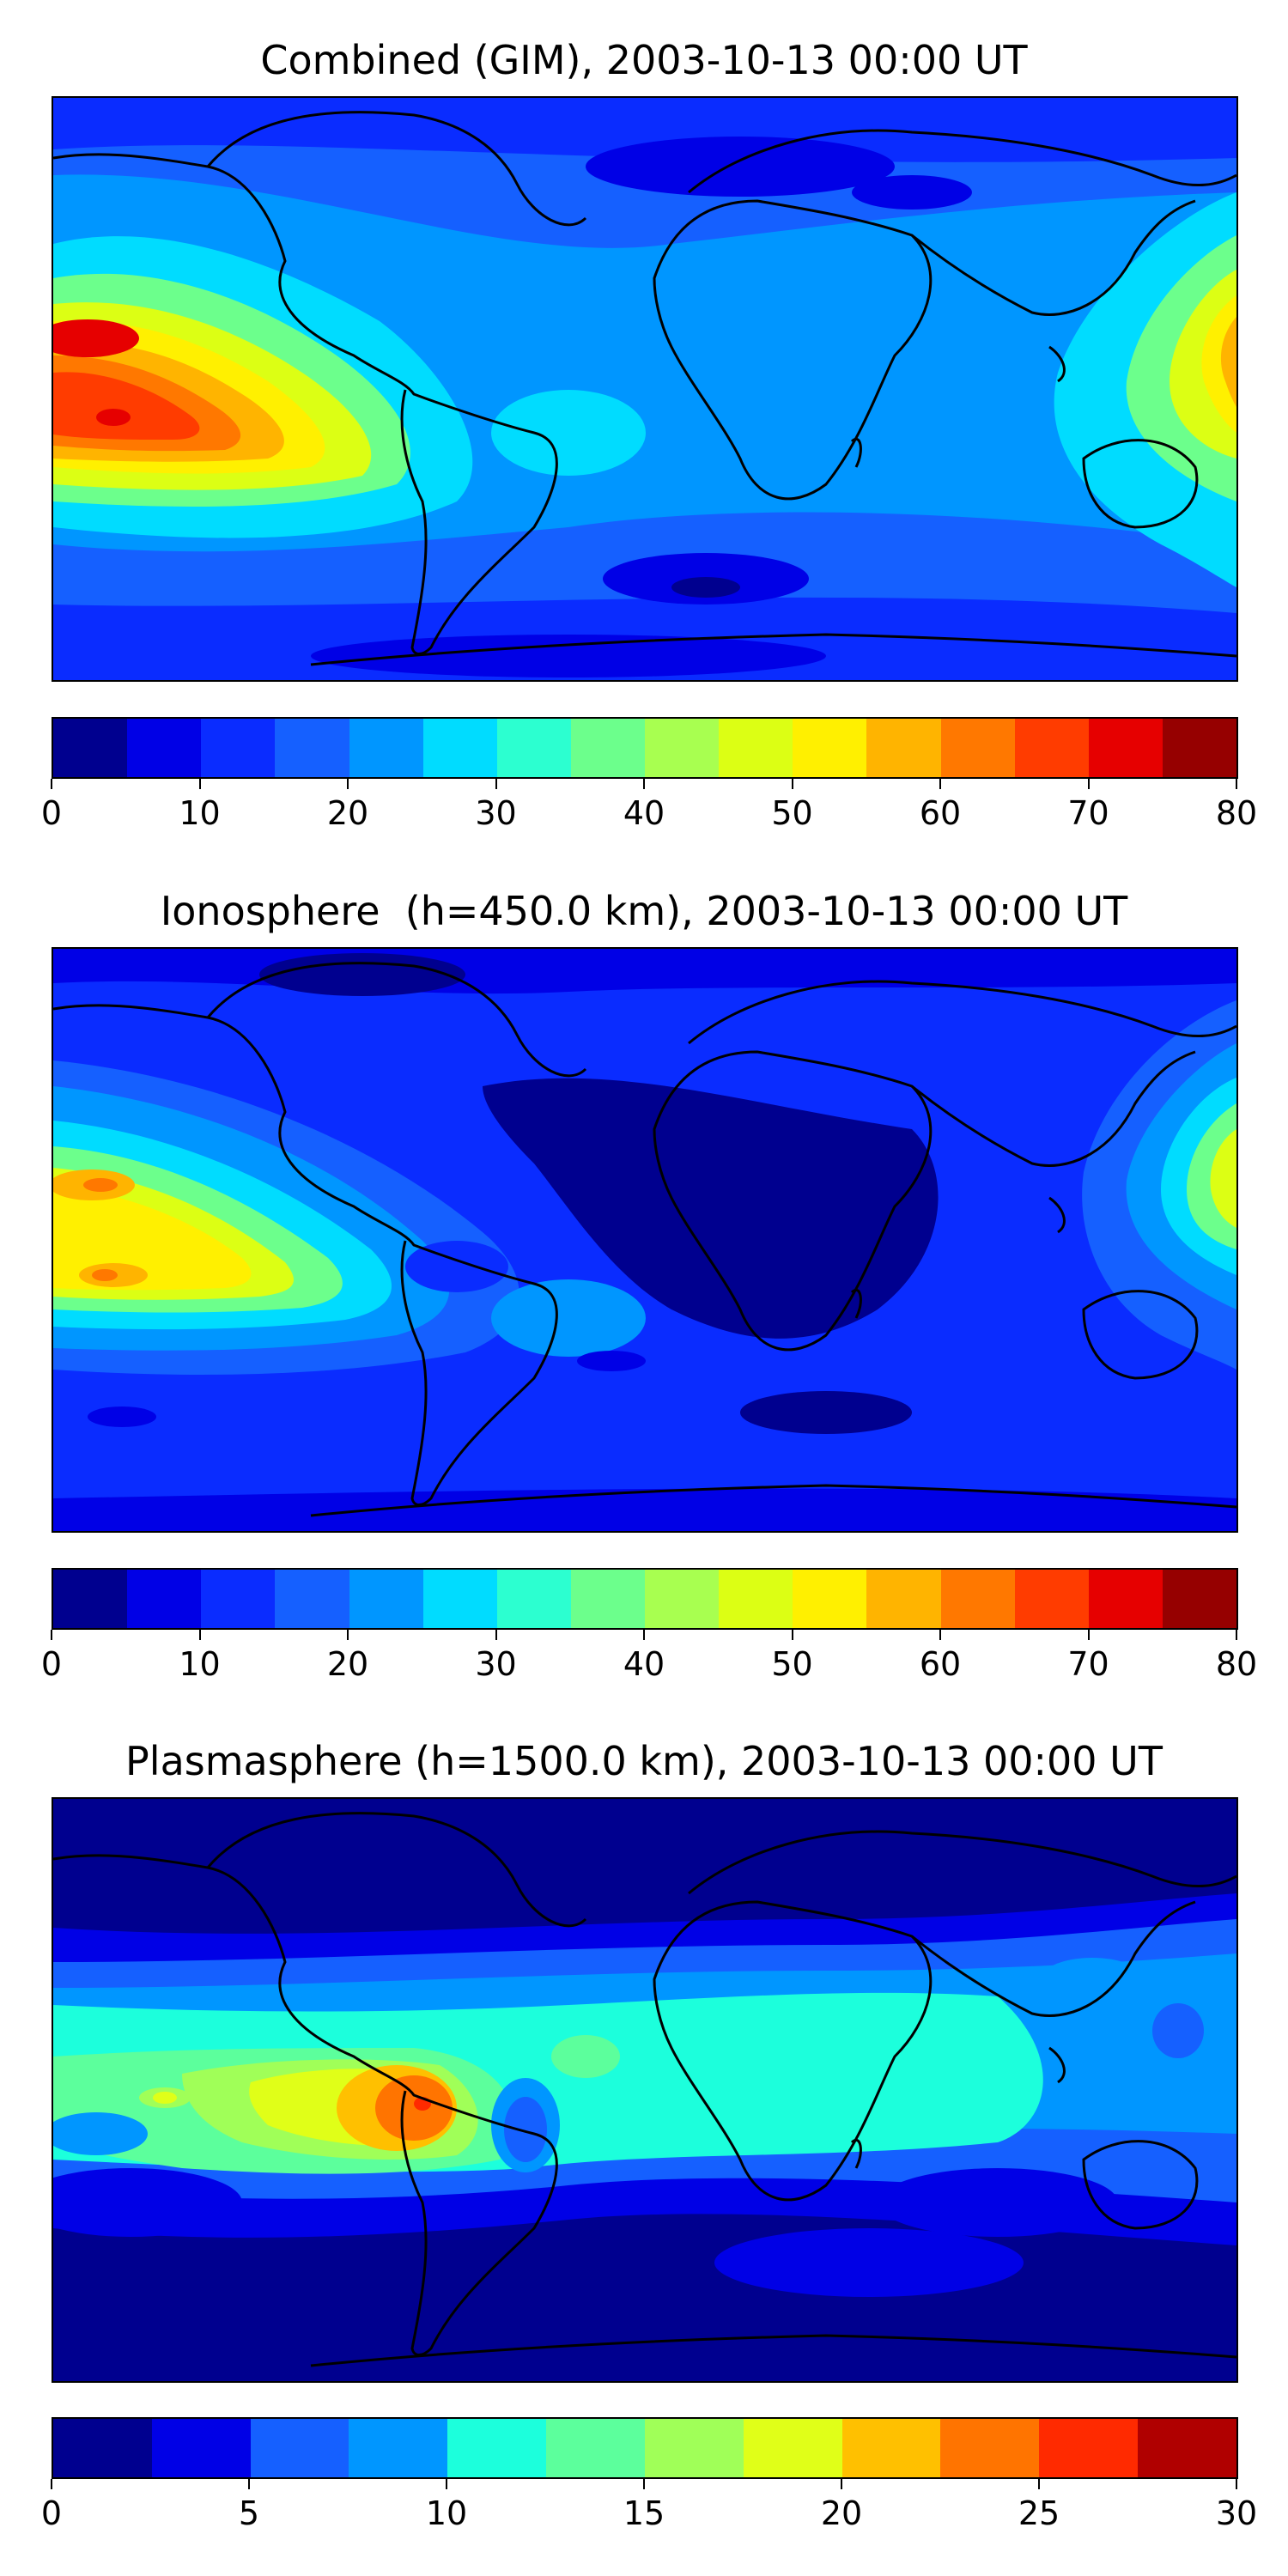  Describe the element at coordinates (1039, 2513) in the screenshot. I see `colorbar-tick-label: 25` at that location.